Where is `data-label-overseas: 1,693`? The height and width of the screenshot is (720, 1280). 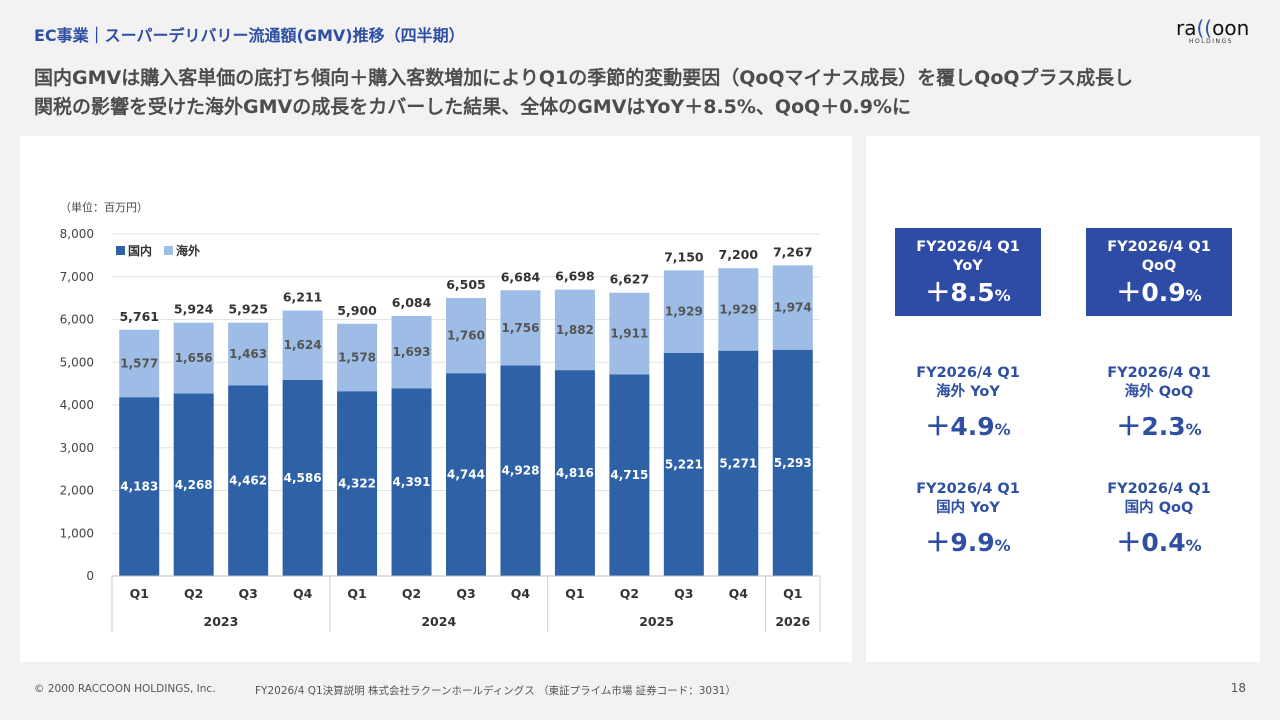 data-label-overseas: 1,693 is located at coordinates (412, 352).